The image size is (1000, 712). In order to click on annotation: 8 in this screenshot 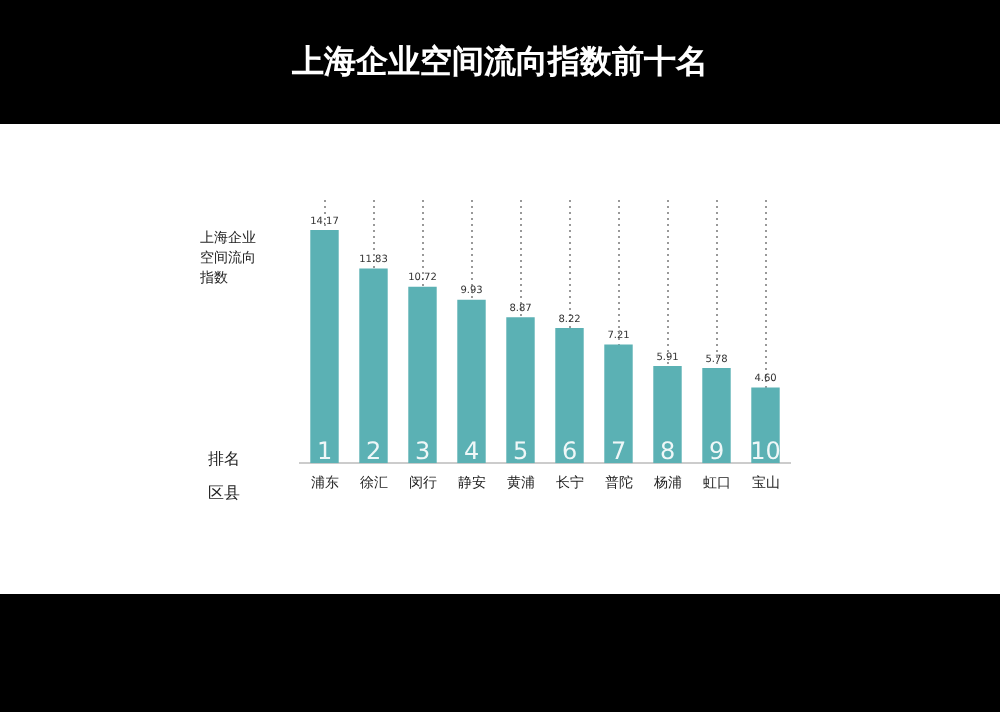, I will do `click(667, 451)`.